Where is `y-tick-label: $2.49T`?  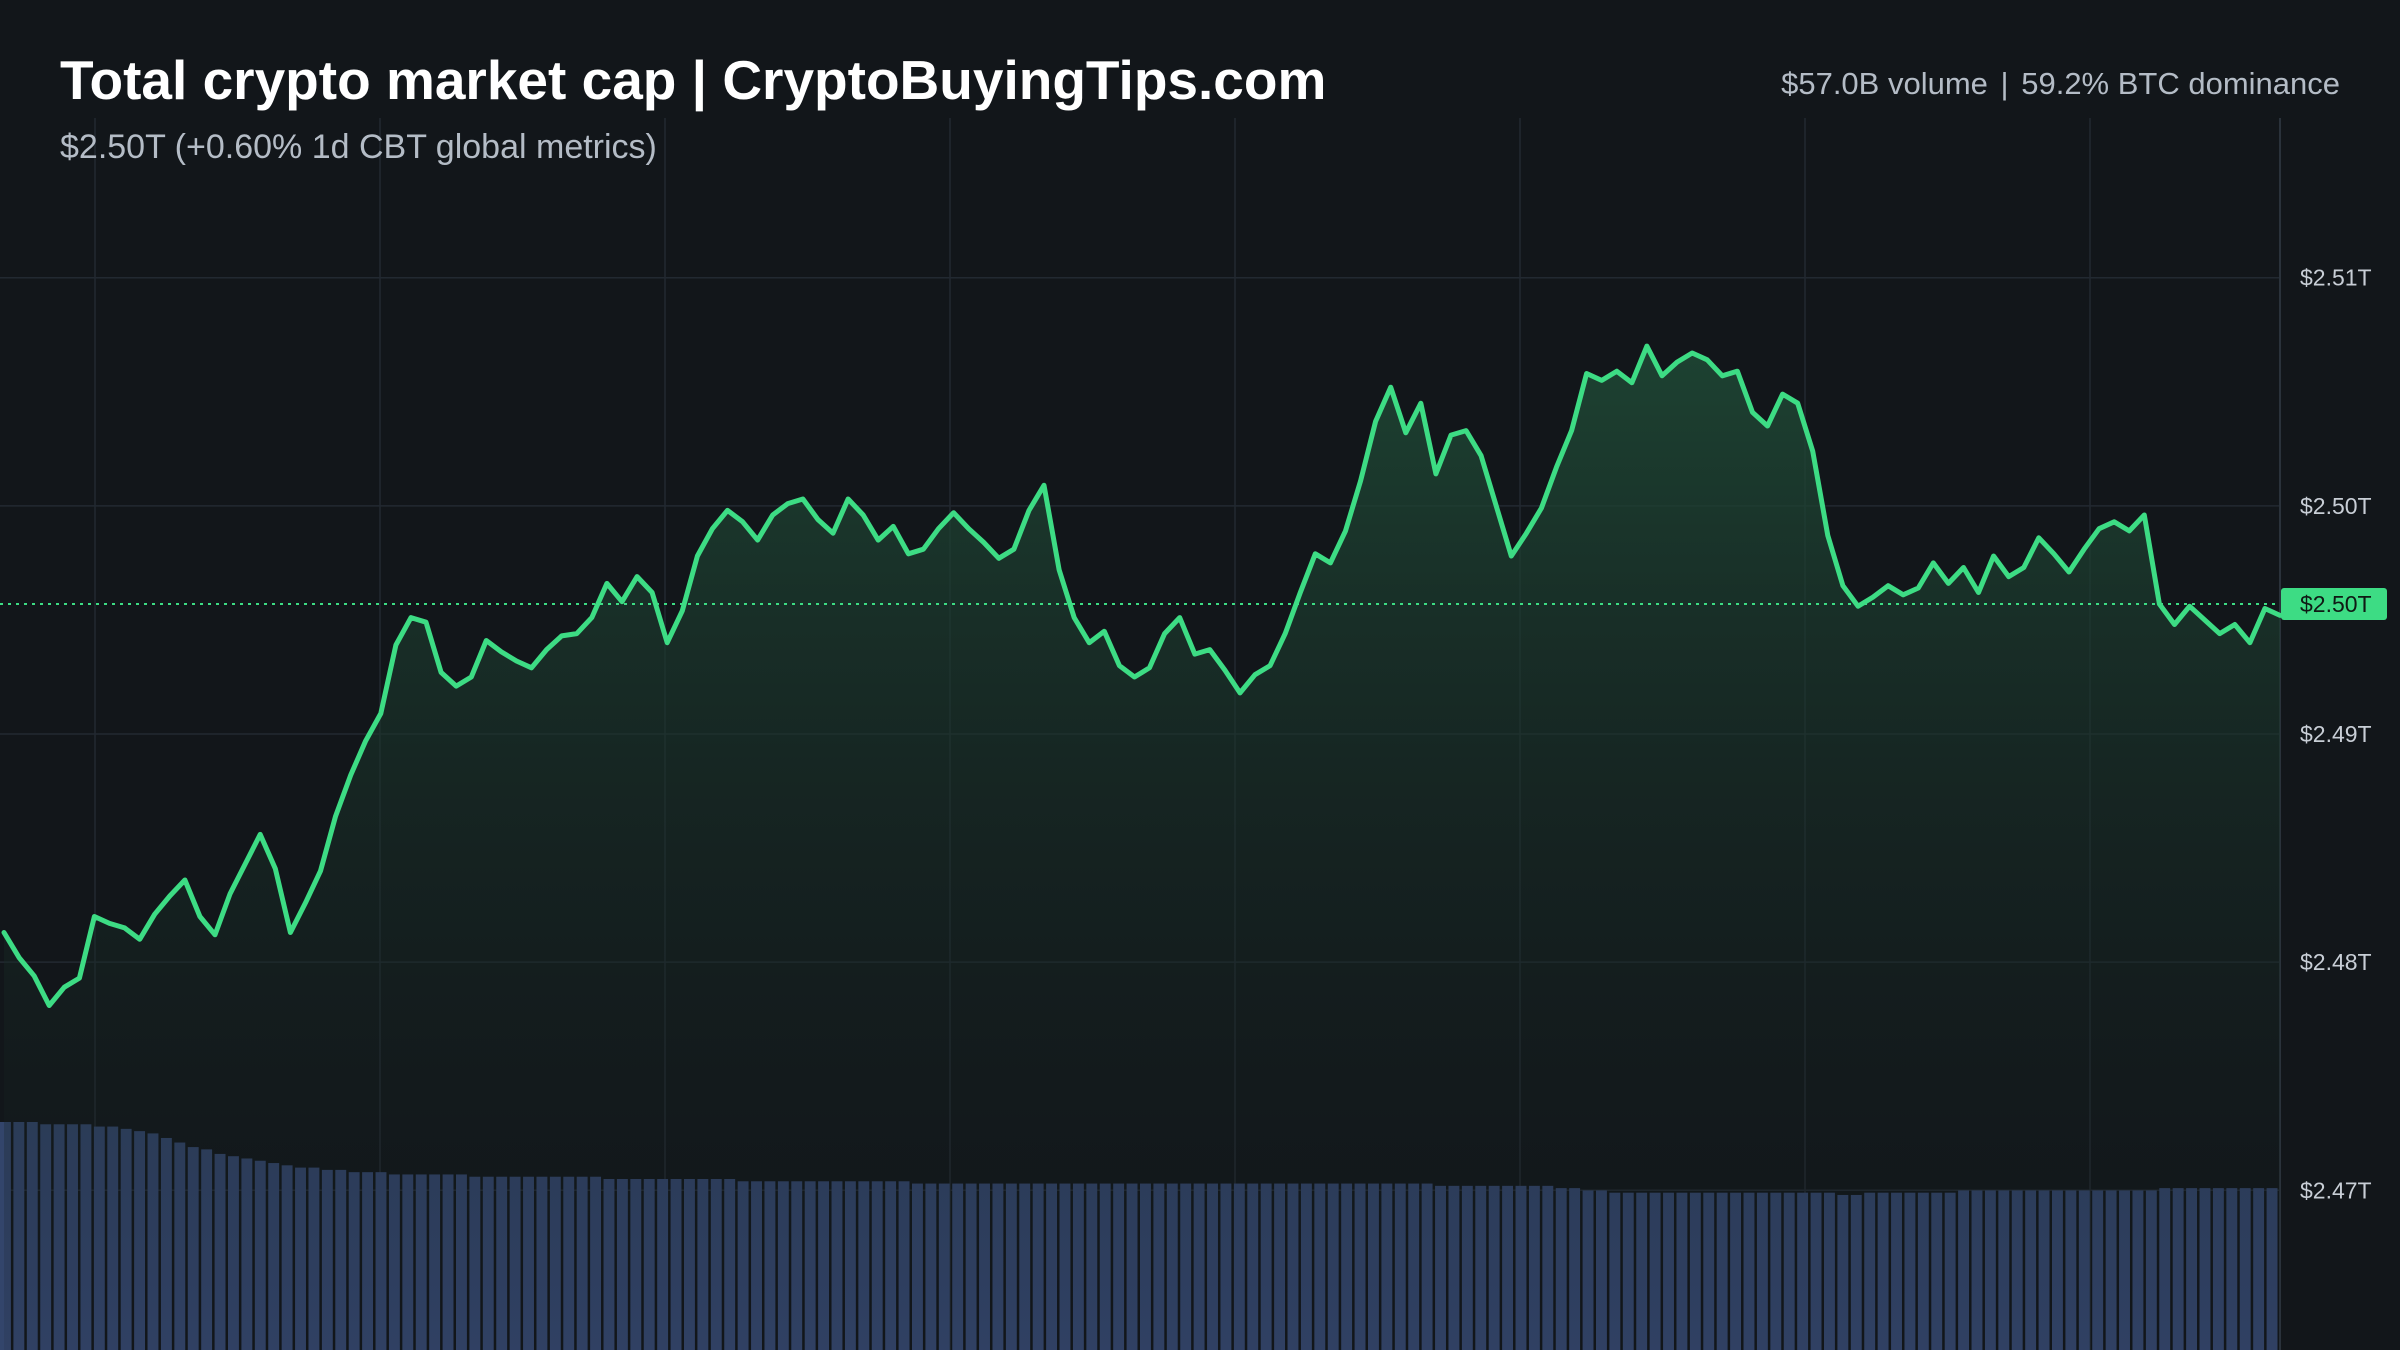 y-tick-label: $2.49T is located at coordinates (2336, 734).